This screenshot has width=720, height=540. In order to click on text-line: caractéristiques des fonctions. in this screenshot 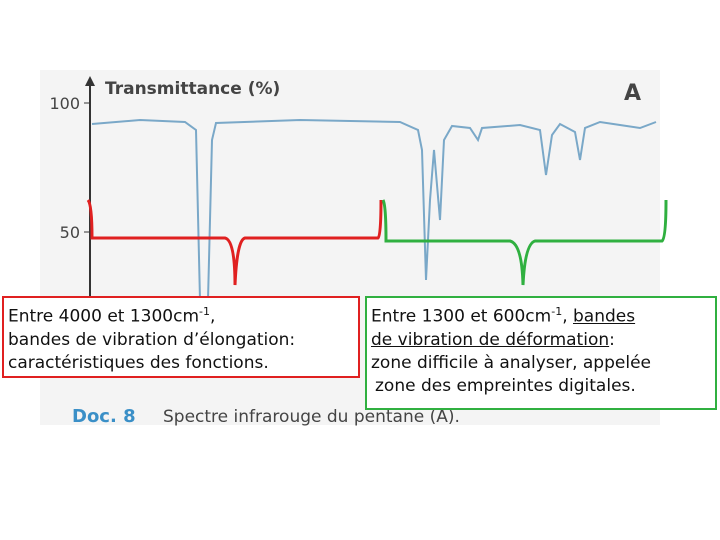, I will do `click(138, 362)`.